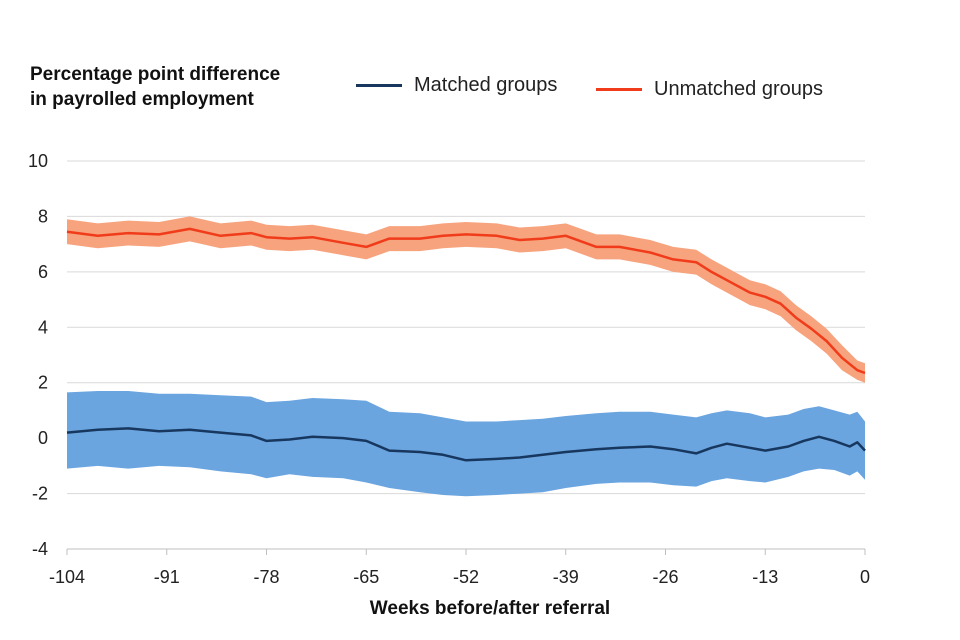 Image resolution: width=960 pixels, height=640 pixels. I want to click on x-tick-label: -26, so click(665, 577).